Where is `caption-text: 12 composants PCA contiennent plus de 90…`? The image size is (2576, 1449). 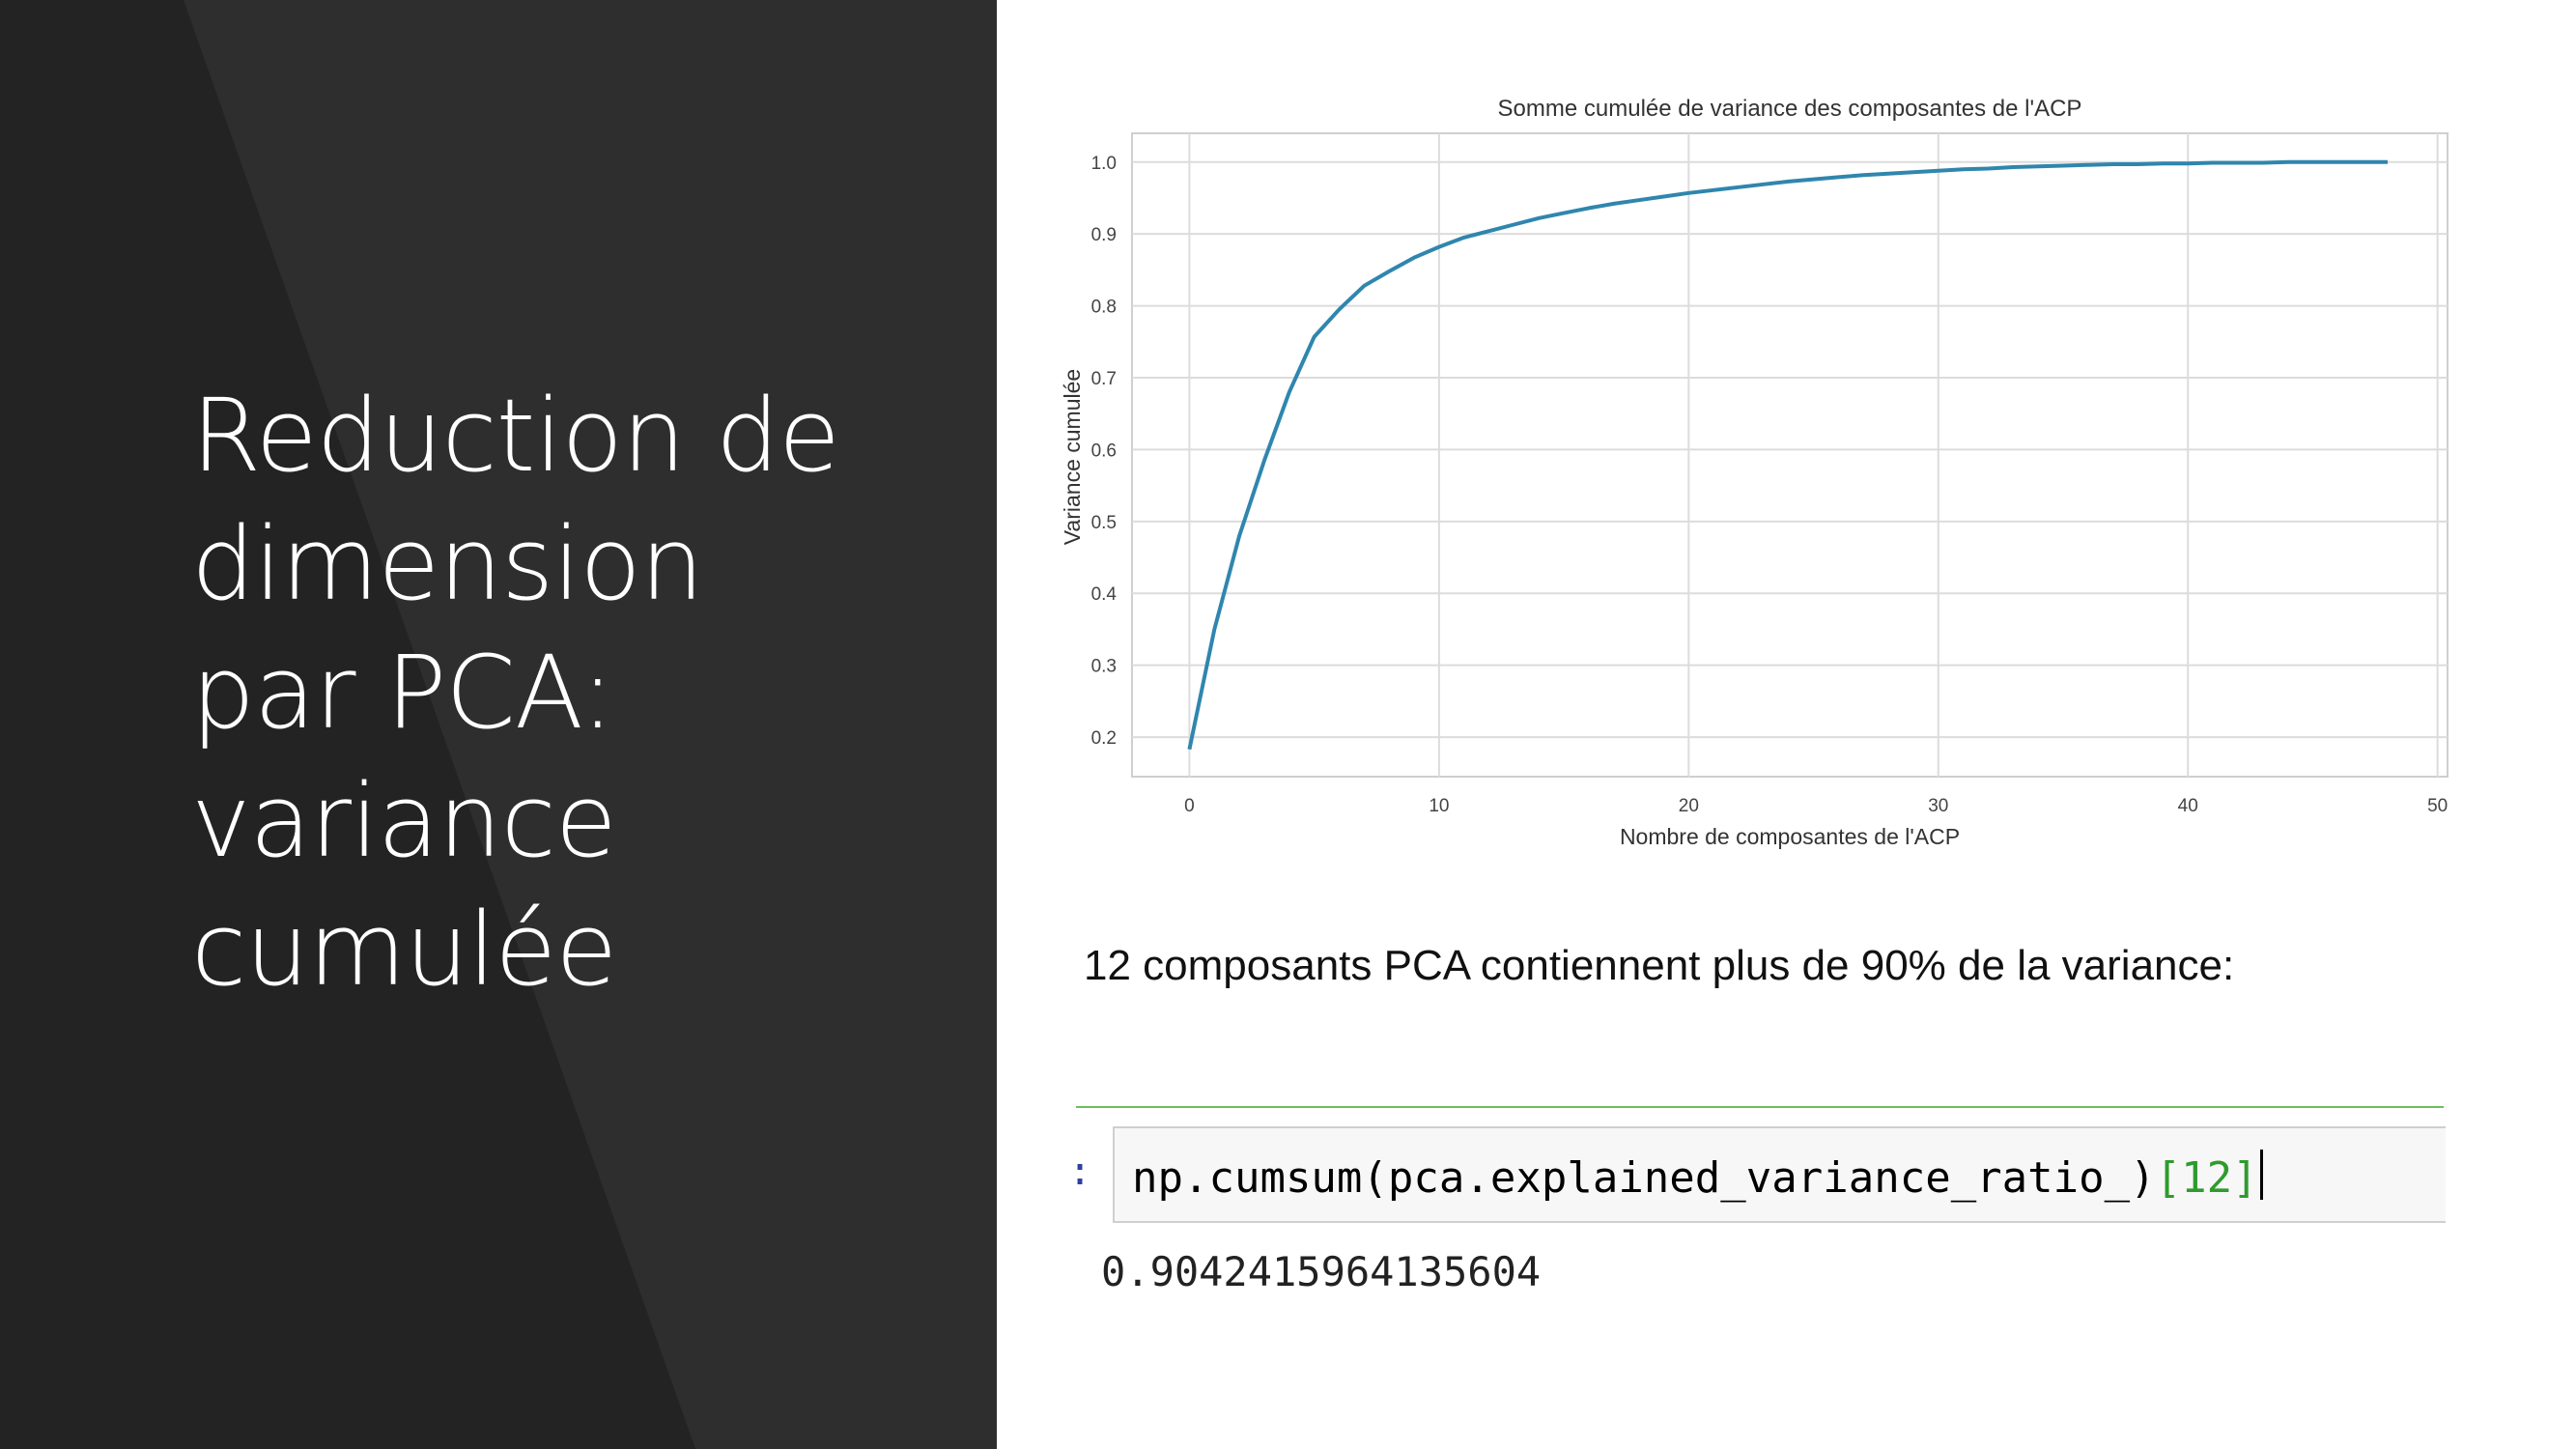 caption-text: 12 composants PCA contiennent plus de 90… is located at coordinates (1659, 965).